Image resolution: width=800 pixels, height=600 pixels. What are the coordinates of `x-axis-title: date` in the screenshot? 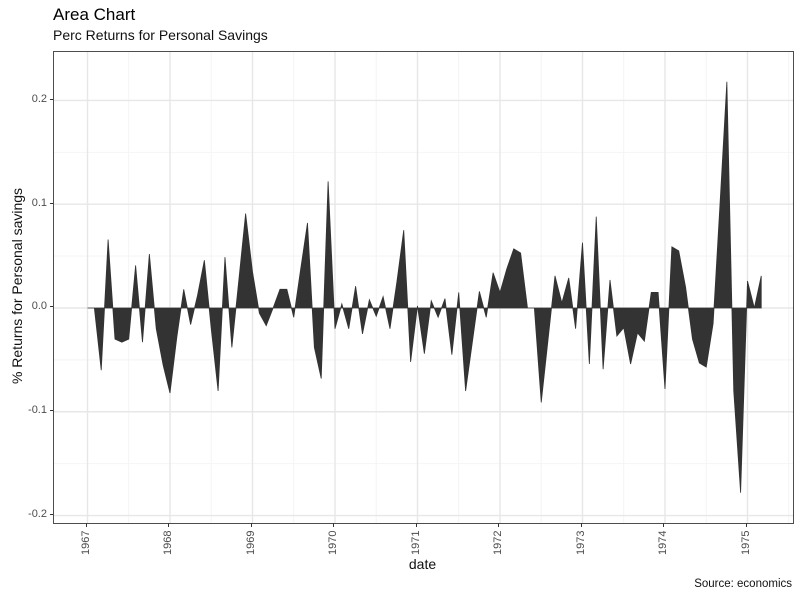 It's located at (422, 564).